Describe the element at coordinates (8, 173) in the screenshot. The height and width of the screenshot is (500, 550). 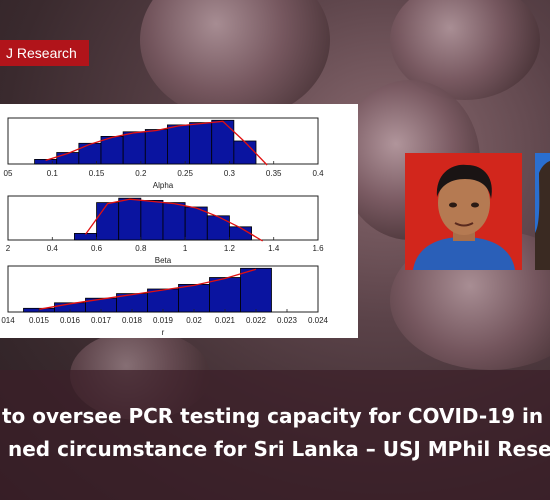
I see `tick-label: 05` at that location.